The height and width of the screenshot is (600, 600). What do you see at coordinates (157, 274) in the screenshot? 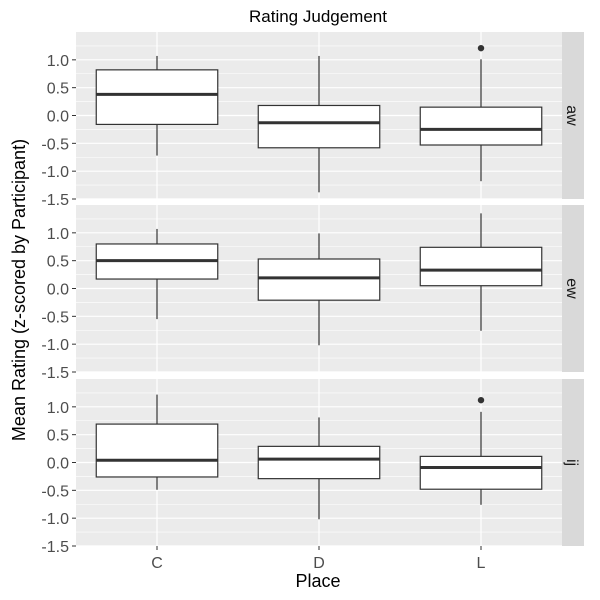
I see `box-ew-C` at bounding box center [157, 274].